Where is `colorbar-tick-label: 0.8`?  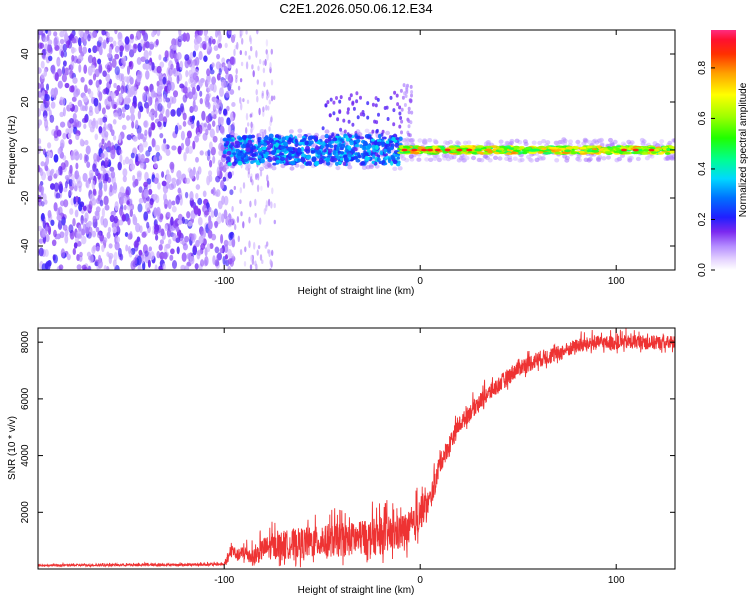 colorbar-tick-label: 0.8 is located at coordinates (702, 68).